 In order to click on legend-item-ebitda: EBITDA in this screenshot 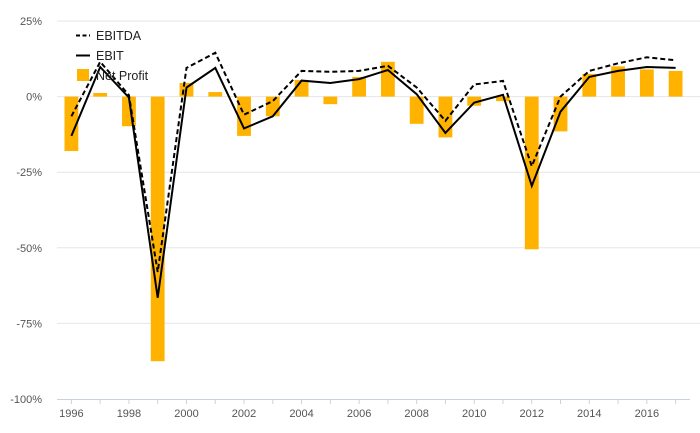, I will do `click(109, 36)`.